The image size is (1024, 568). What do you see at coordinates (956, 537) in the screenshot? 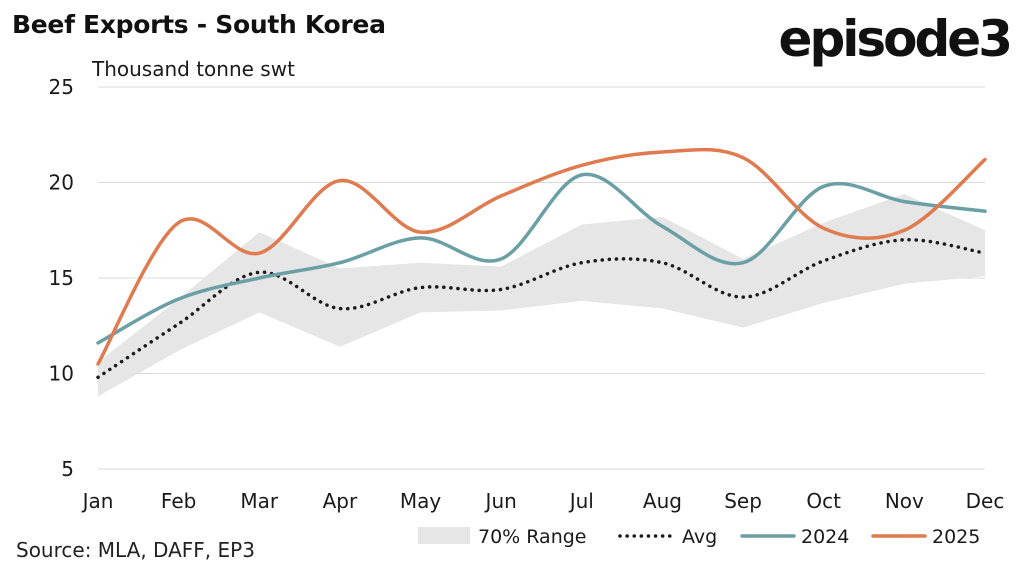
I see `legend-label-2025: 2025` at bounding box center [956, 537].